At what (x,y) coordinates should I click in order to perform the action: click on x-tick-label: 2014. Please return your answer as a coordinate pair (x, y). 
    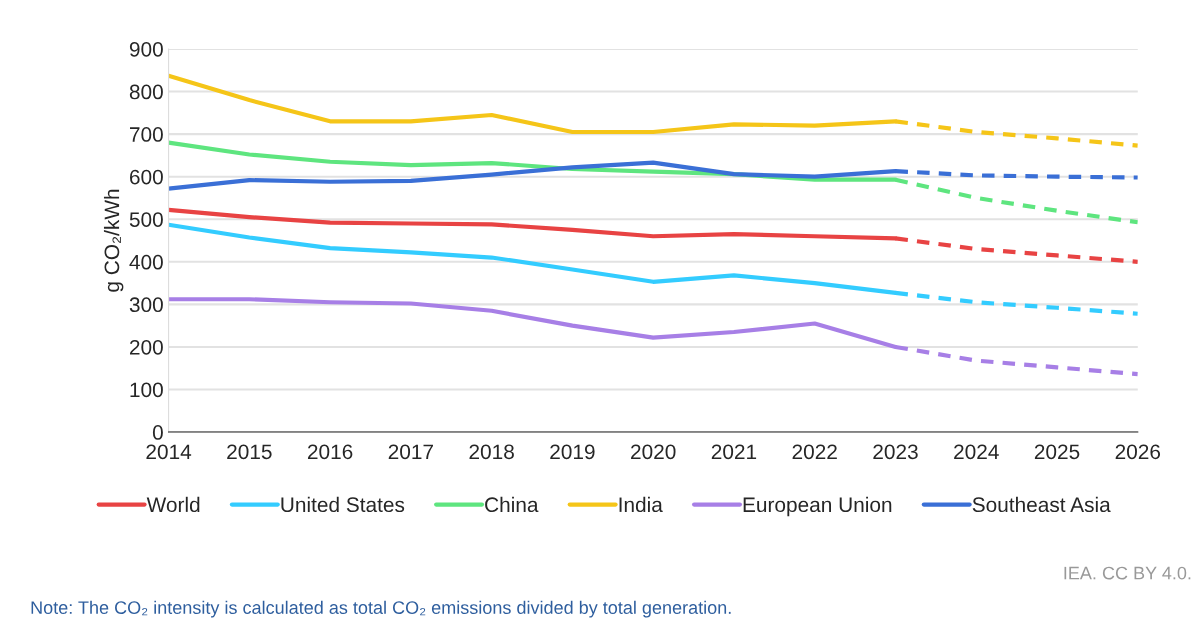
    Looking at the image, I should click on (169, 452).